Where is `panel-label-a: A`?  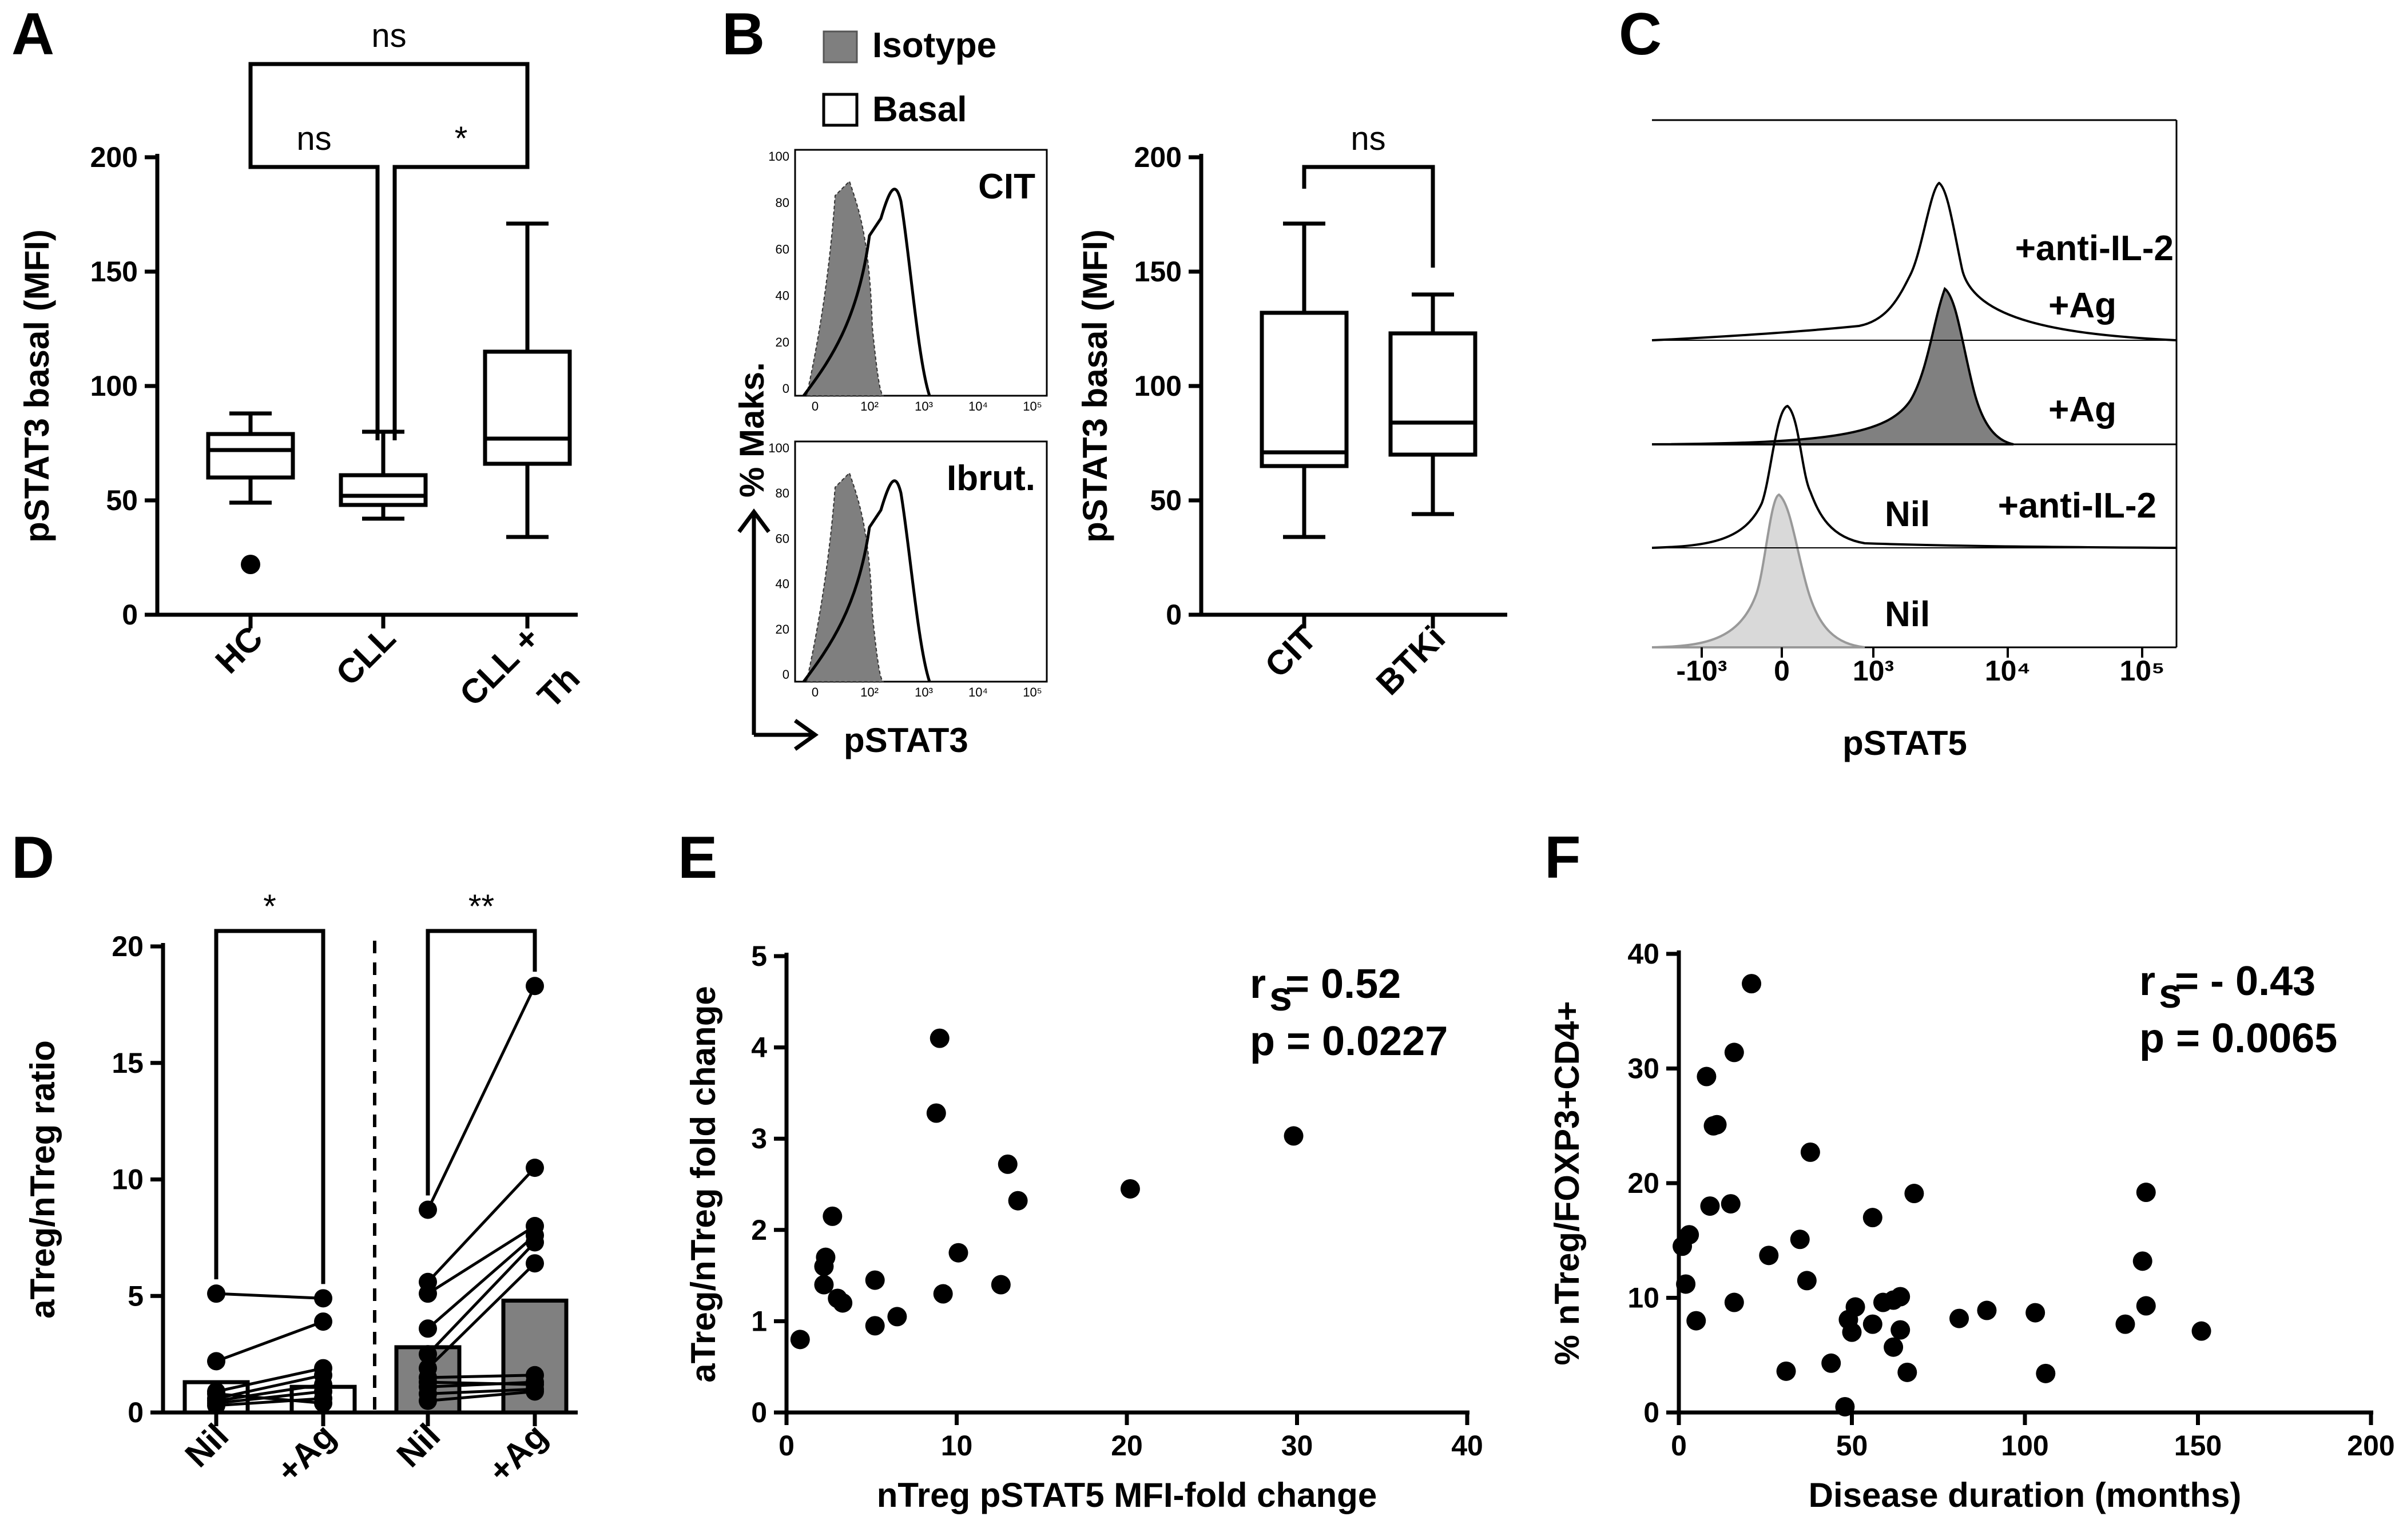
panel-label-a: A is located at coordinates (32, 34).